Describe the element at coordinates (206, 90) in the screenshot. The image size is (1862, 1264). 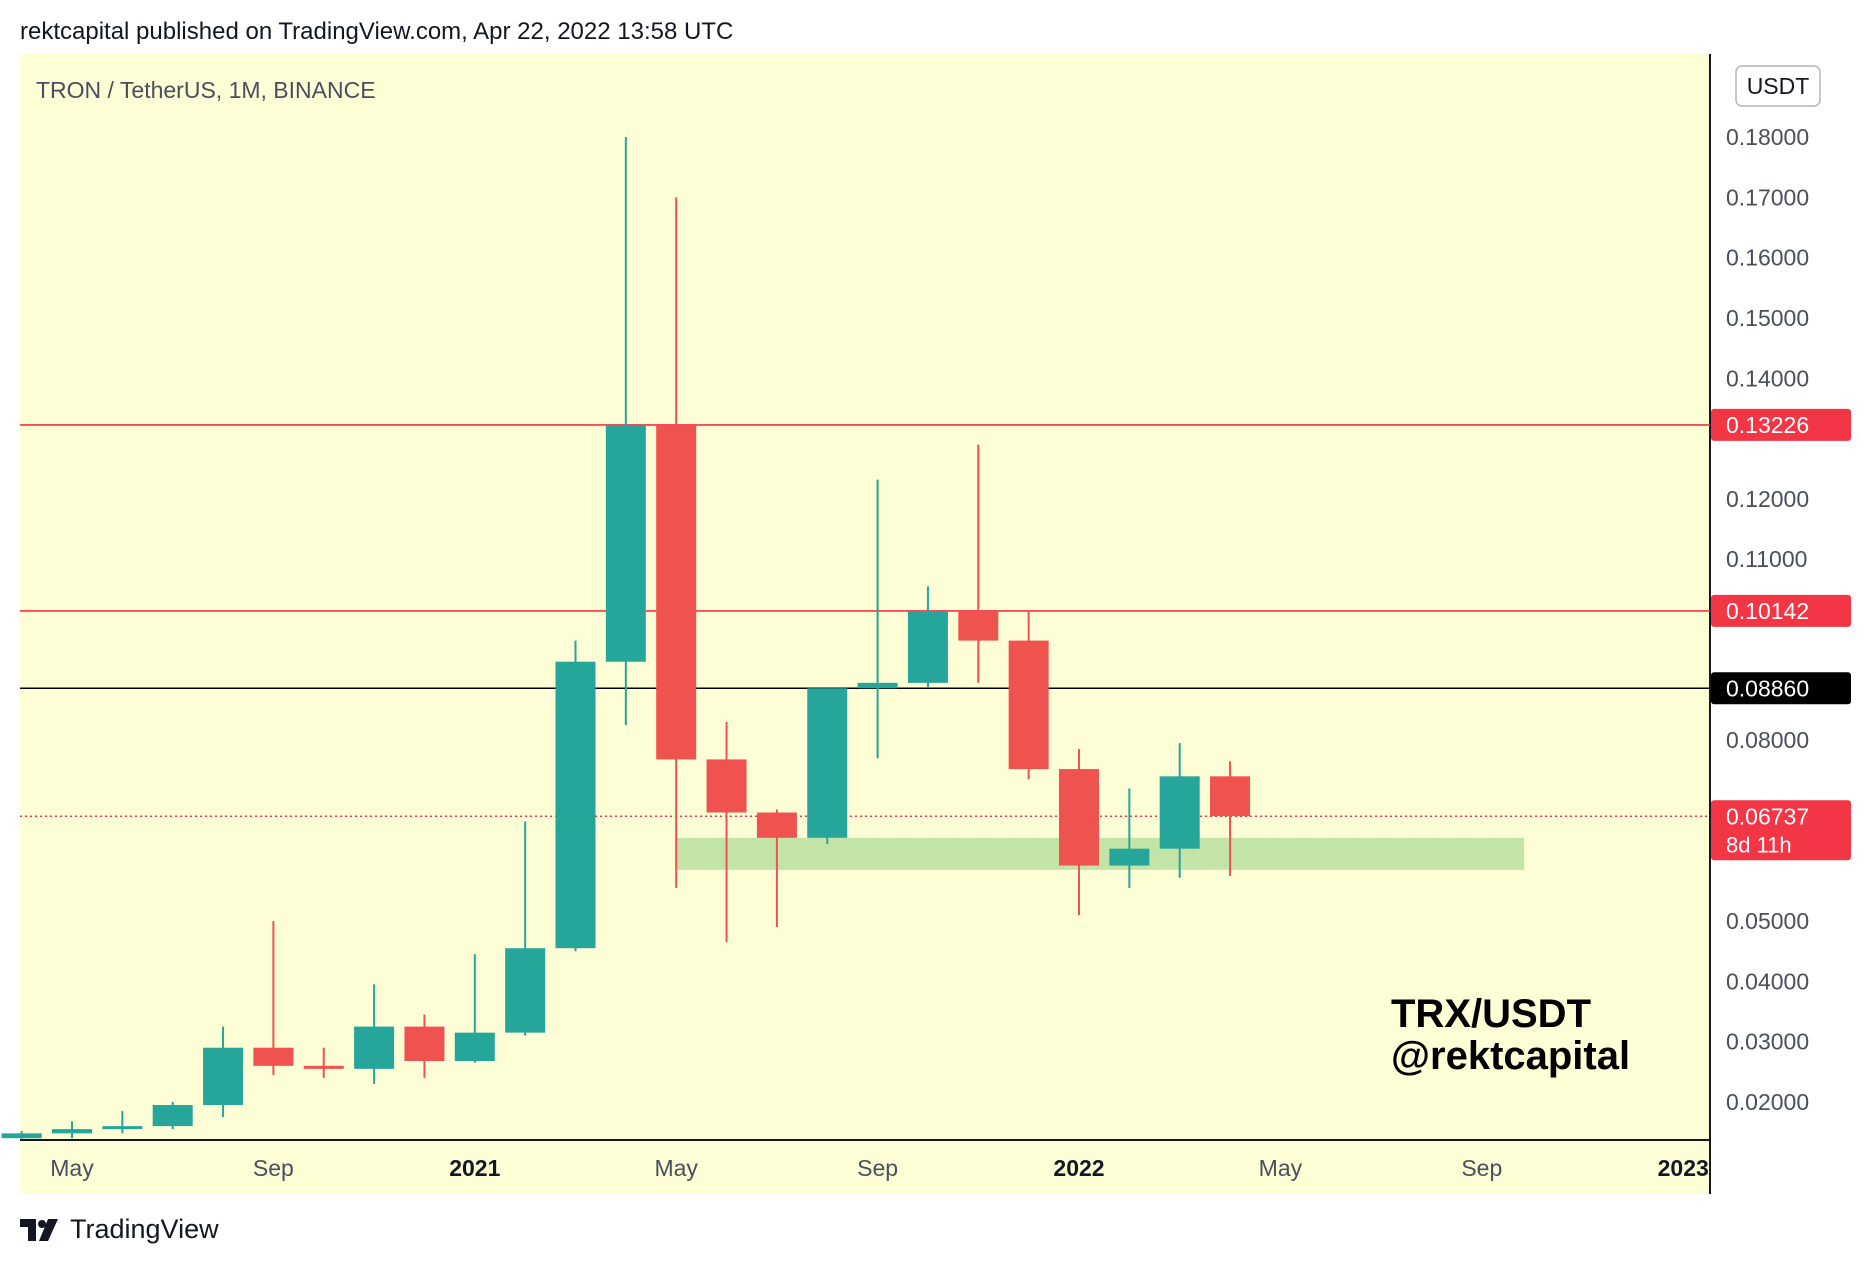
I see `chart-title: TRON / TetherUS, 1M, BINANCE` at that location.